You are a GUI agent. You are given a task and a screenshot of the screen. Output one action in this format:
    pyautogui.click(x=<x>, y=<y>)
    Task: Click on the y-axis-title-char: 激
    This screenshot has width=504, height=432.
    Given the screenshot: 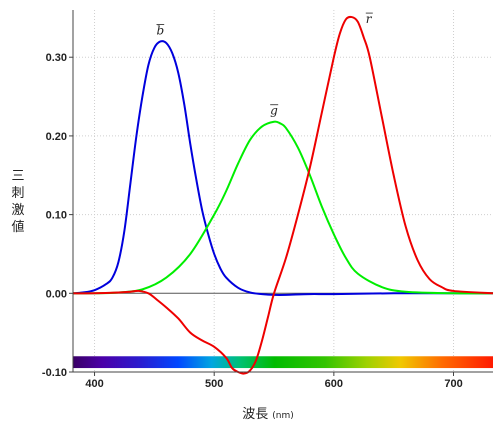 What is the action you would take?
    pyautogui.click(x=17, y=210)
    